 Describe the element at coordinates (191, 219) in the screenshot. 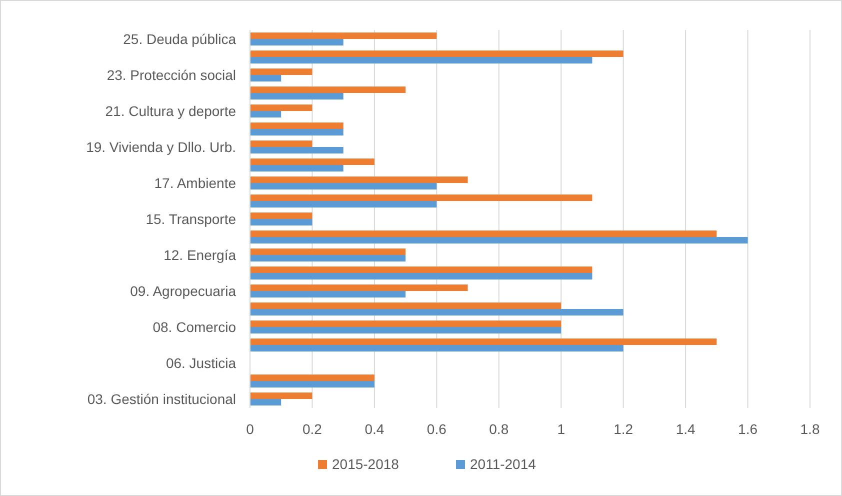

I see `y-tick-label: 15. Transporte` at that location.